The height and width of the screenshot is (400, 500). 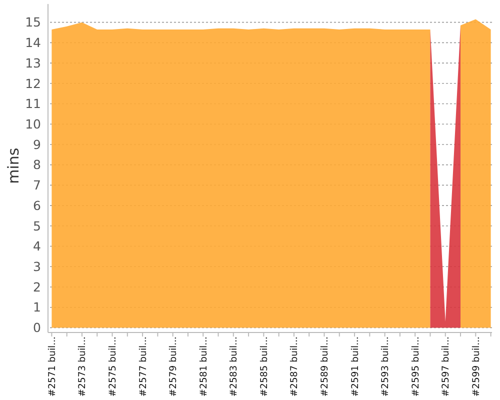 What do you see at coordinates (37, 266) in the screenshot?
I see `y-tick-label: 3` at bounding box center [37, 266].